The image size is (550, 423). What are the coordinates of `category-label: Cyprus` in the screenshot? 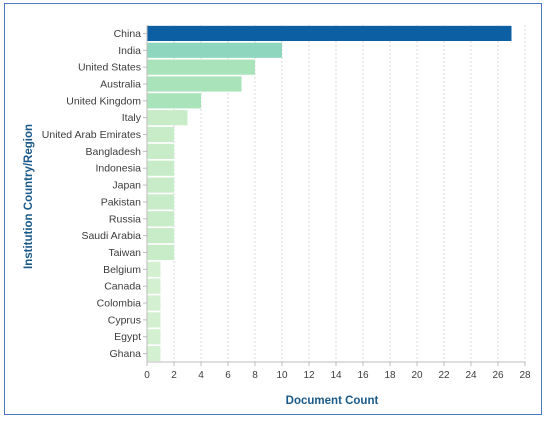 It's located at (124, 320).